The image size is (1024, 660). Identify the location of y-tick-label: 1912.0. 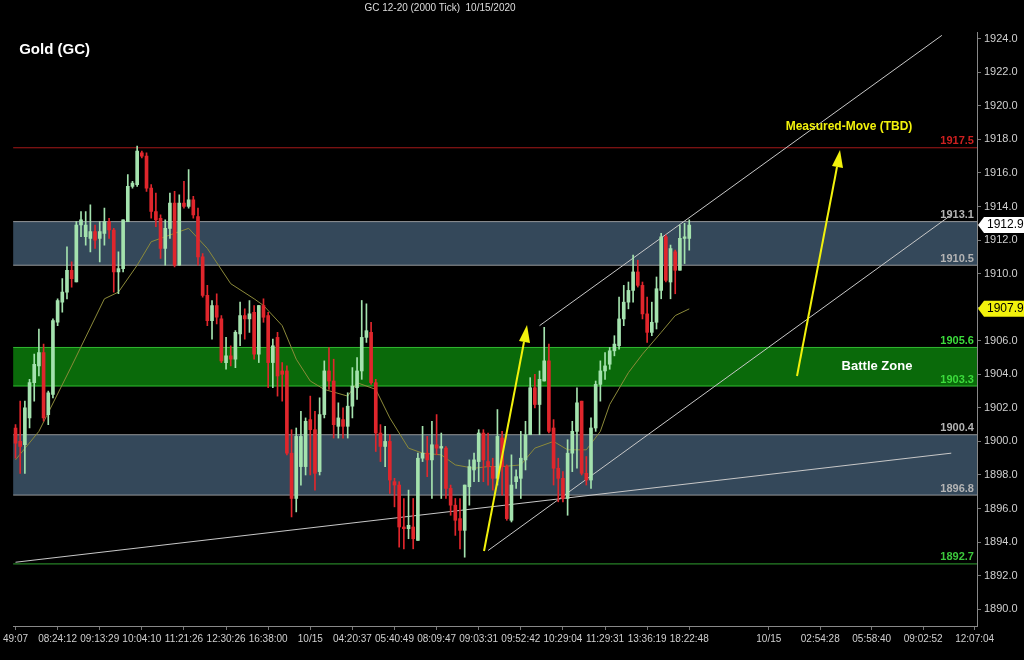
(1001, 239).